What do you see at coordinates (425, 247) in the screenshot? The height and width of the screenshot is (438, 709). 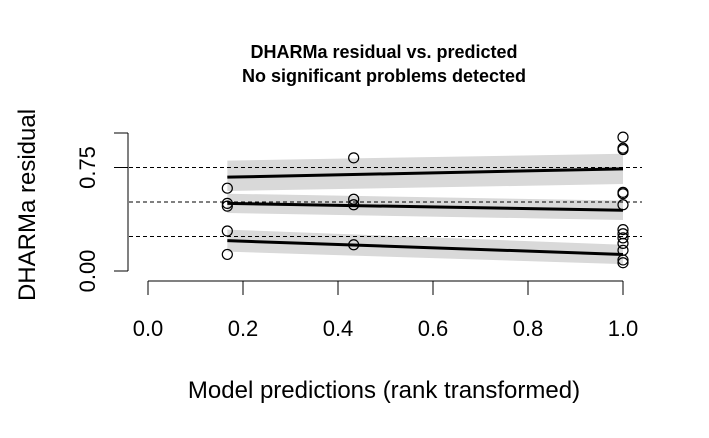 I see `quantile-fit-line-0.25` at bounding box center [425, 247].